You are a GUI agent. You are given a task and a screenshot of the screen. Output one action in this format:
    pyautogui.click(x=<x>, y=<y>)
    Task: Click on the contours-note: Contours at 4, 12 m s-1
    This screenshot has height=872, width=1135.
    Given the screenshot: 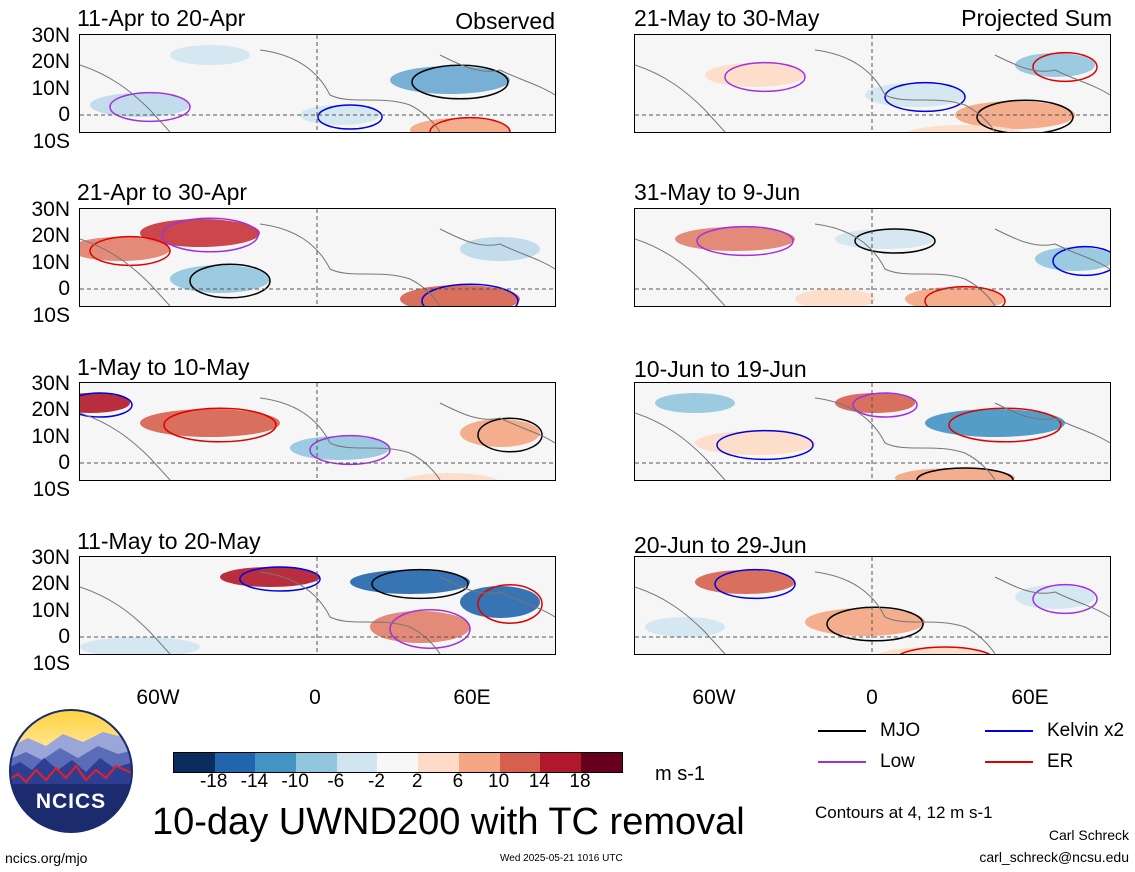 What is the action you would take?
    pyautogui.click(x=904, y=812)
    